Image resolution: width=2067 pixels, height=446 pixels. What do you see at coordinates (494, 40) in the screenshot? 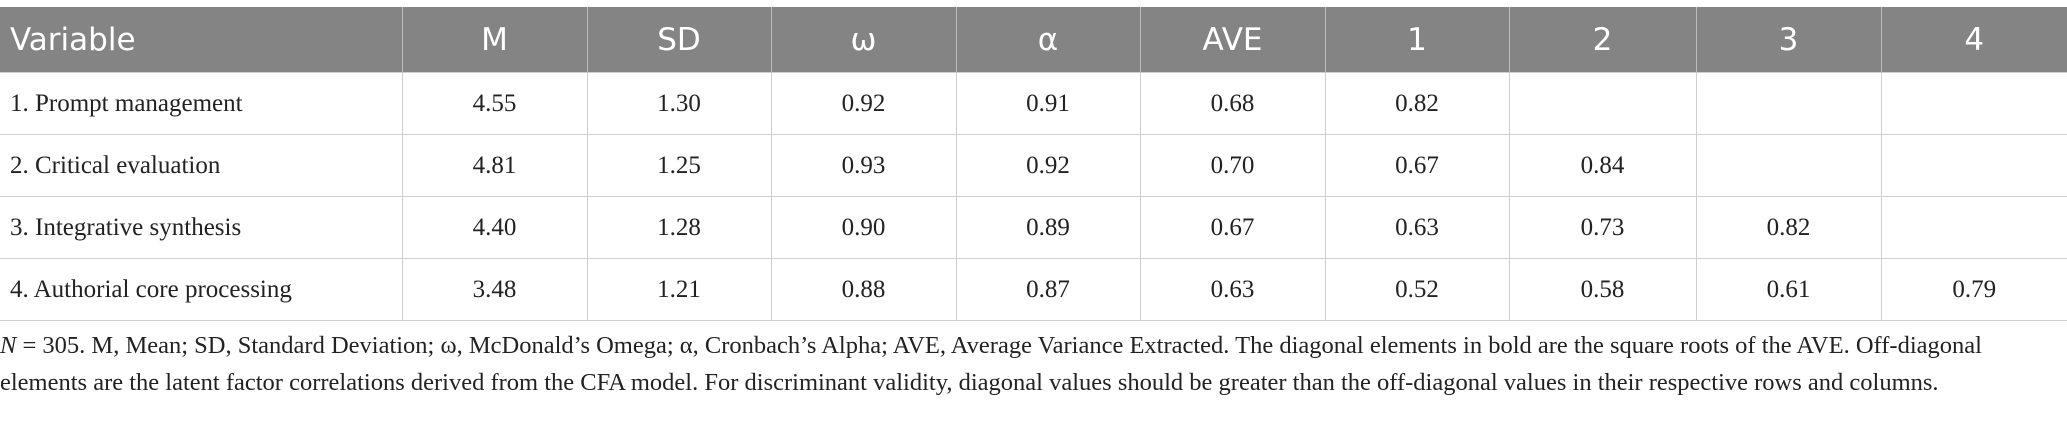
I see `header-cell: M` at bounding box center [494, 40].